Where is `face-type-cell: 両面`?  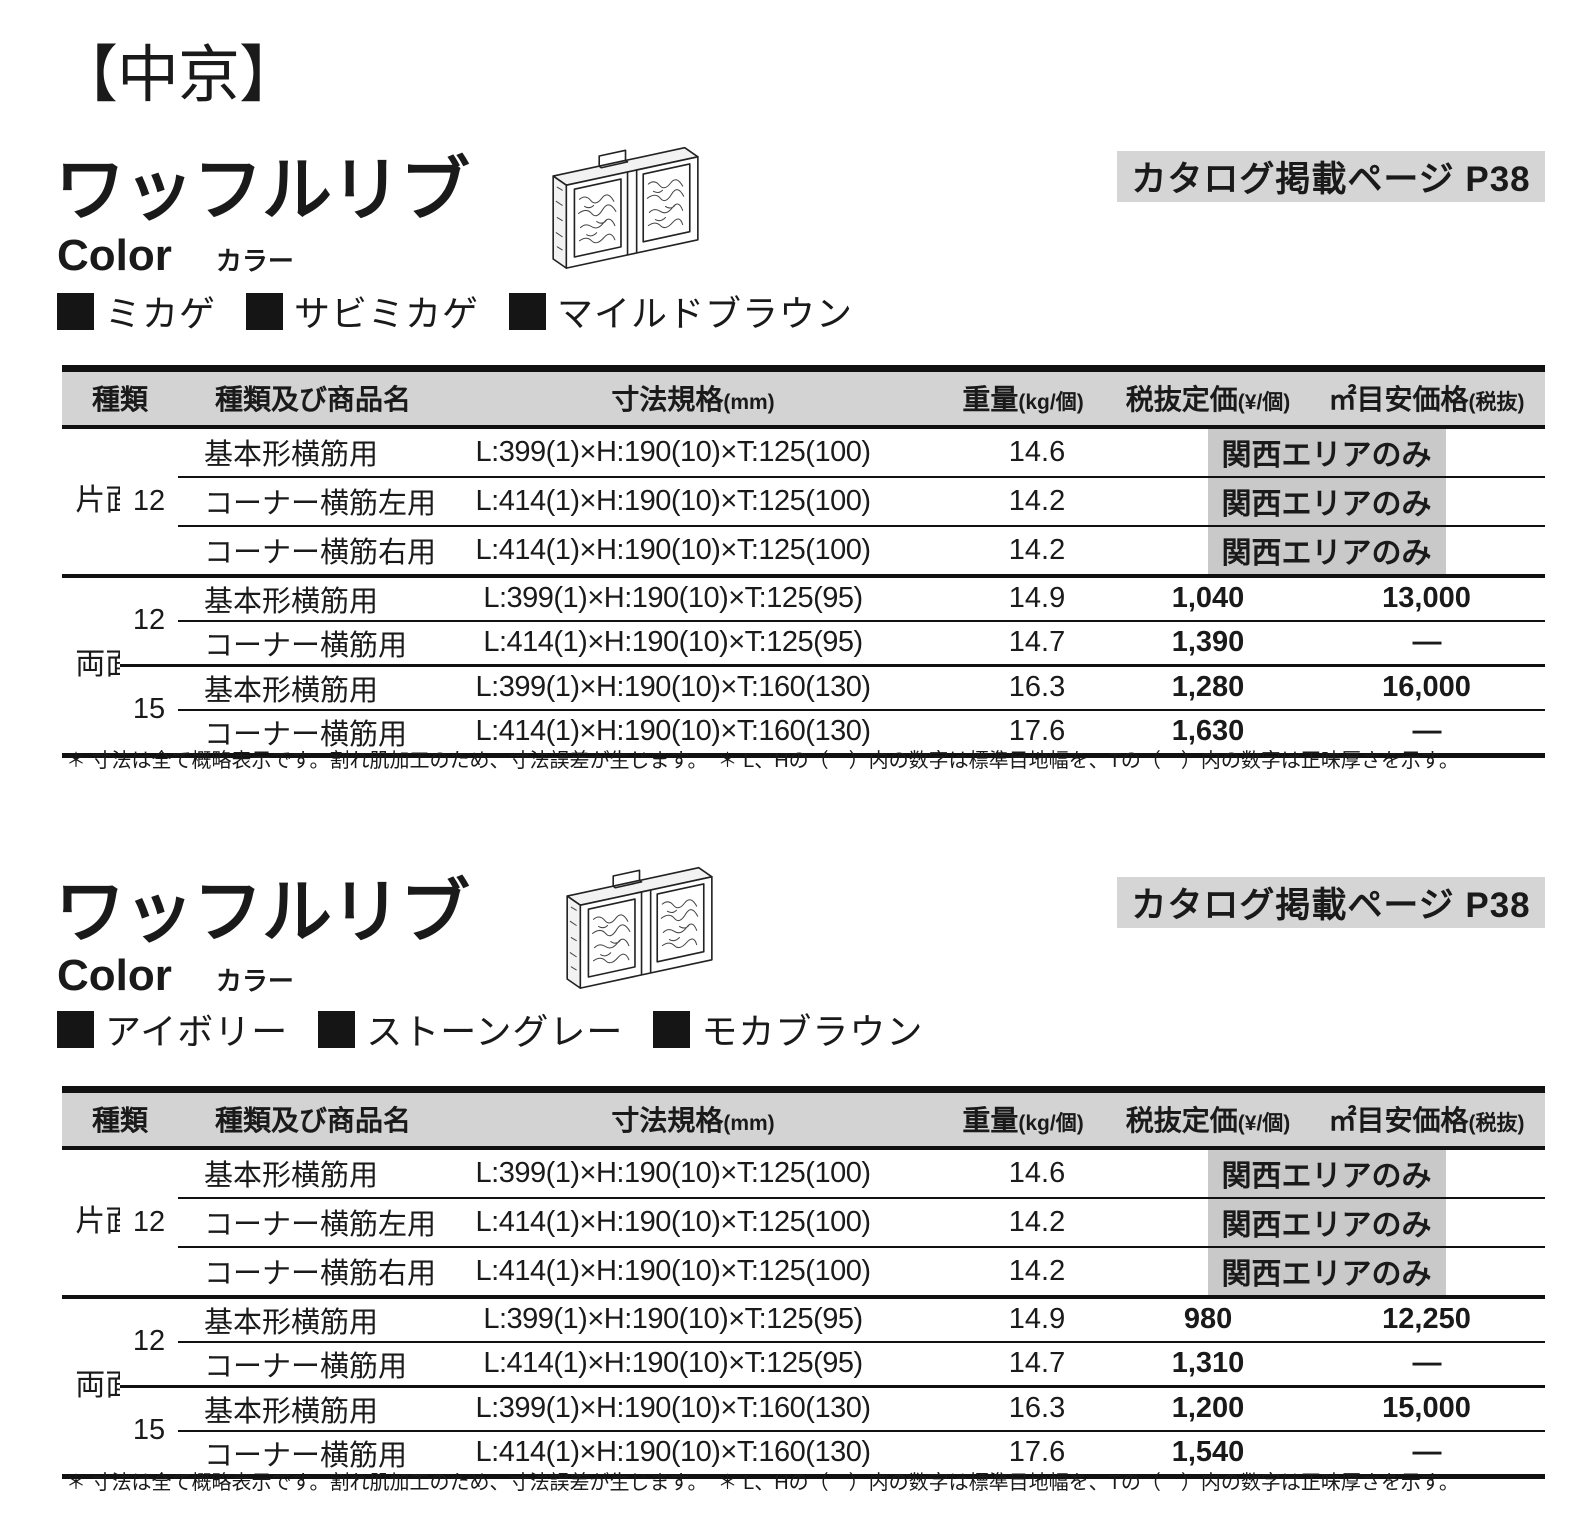
face-type-cell: 両面 is located at coordinates (91, 664).